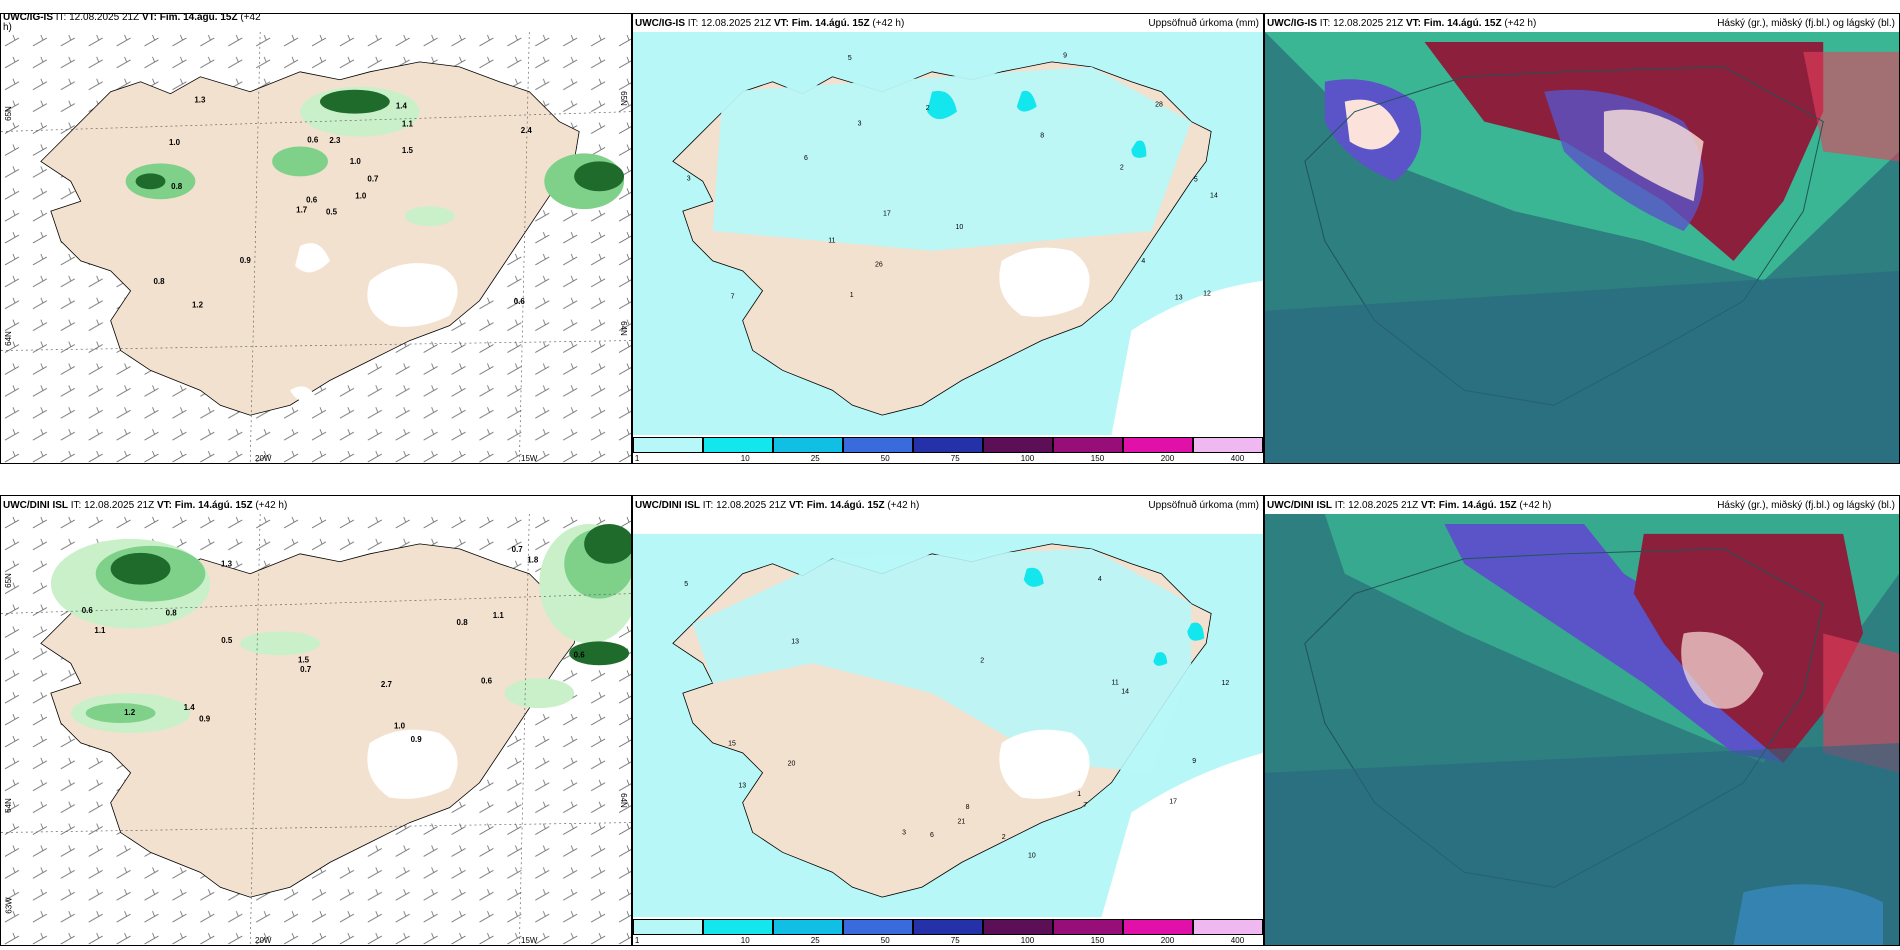  I want to click on colorbar-tick: 100, so click(1027, 940).